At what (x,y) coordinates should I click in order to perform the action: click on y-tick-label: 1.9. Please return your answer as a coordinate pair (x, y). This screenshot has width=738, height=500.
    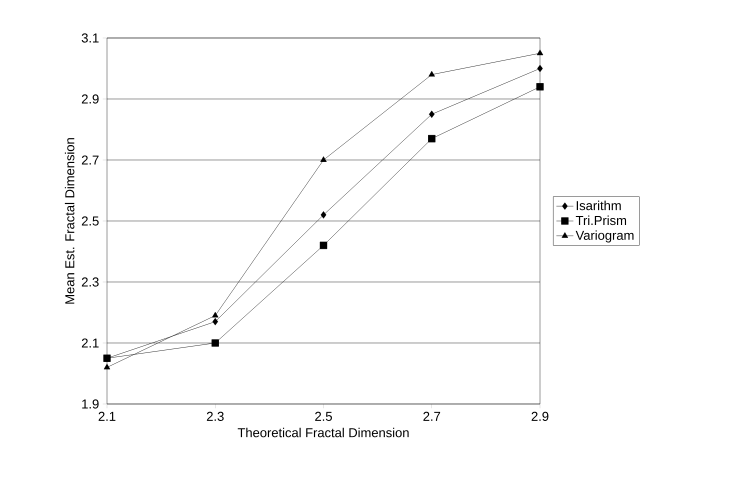
    Looking at the image, I should click on (90, 404).